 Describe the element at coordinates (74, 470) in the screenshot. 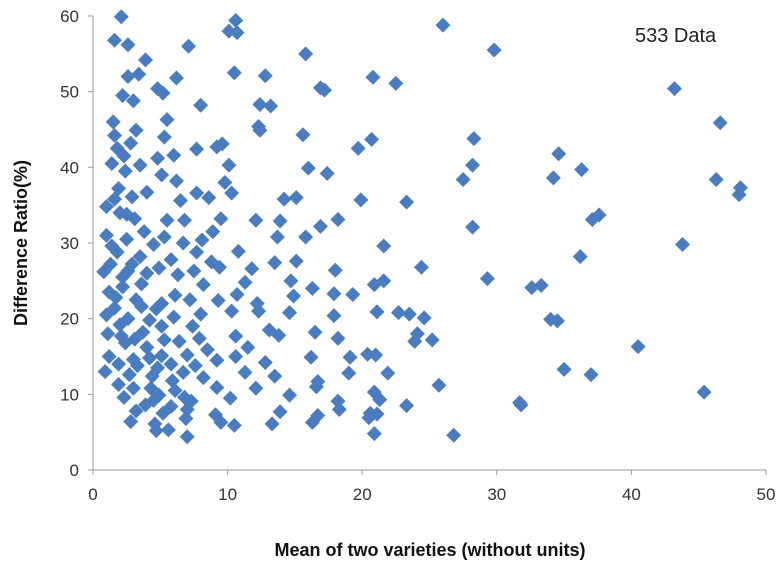

I see `y-tick-label: 0` at that location.